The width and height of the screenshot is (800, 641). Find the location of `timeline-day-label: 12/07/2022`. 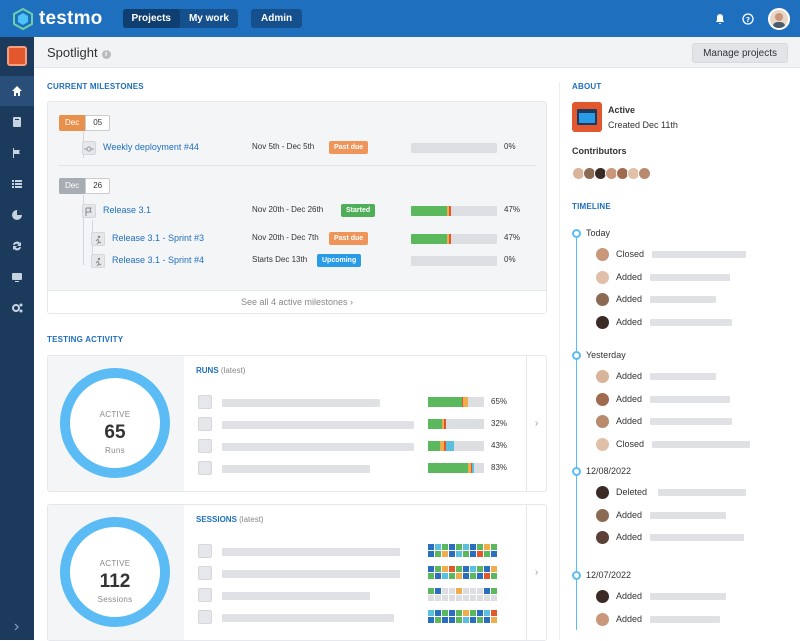

timeline-day-label: 12/07/2022 is located at coordinates (609, 575).